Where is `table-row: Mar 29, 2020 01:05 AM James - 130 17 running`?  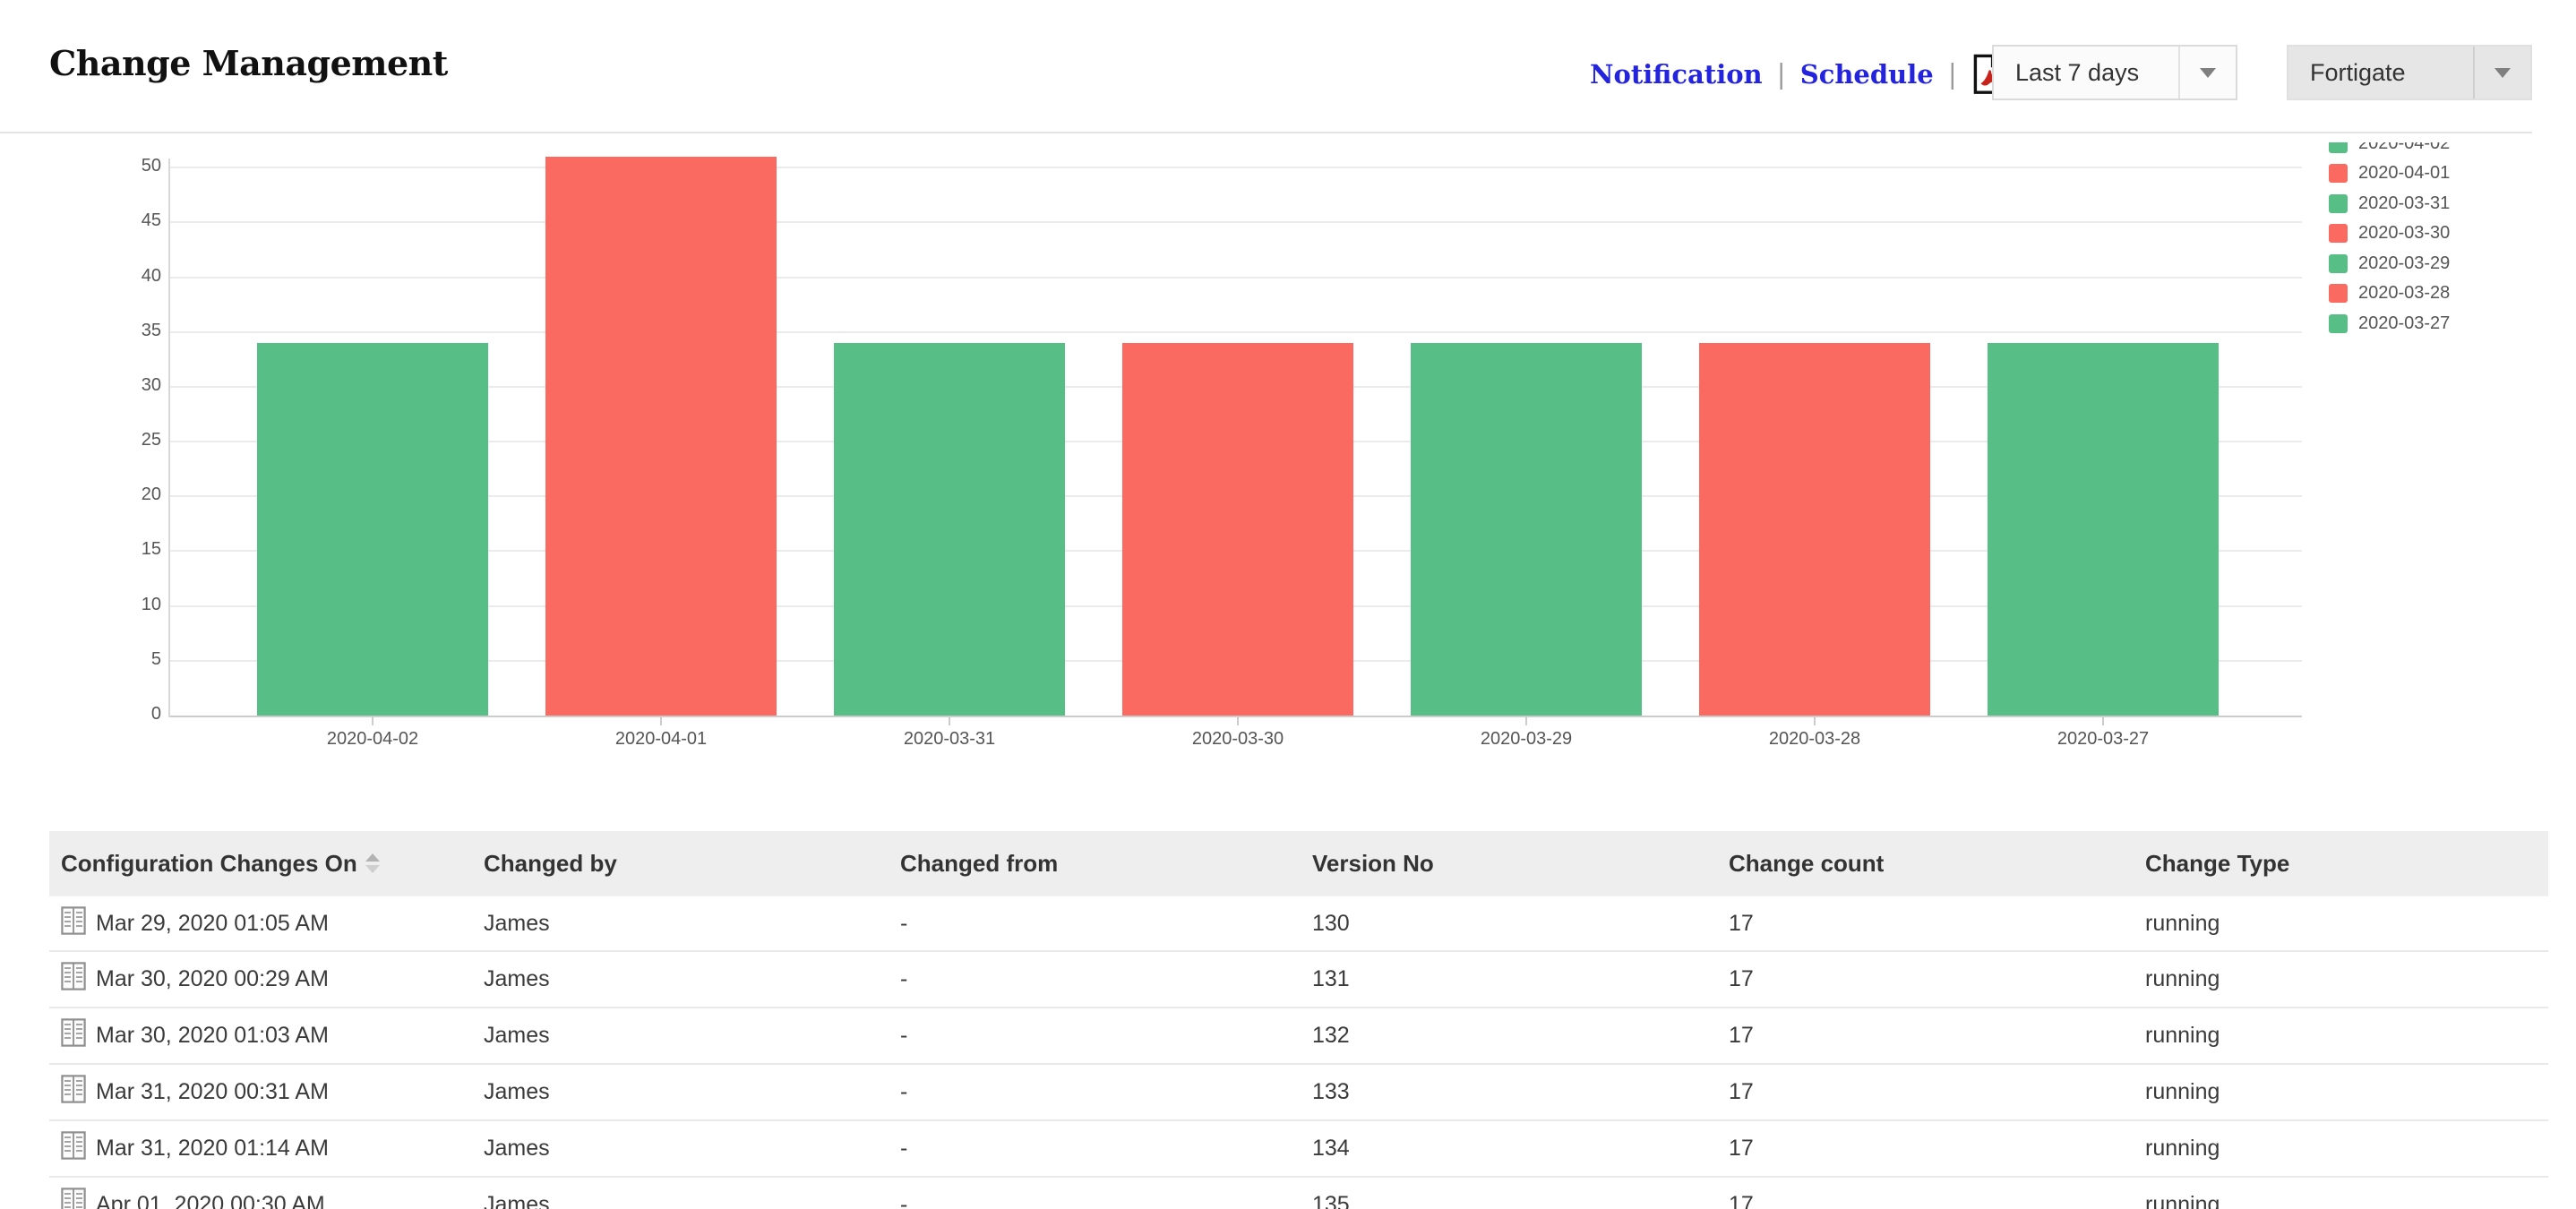 table-row: Mar 29, 2020 01:05 AM James - 130 17 running is located at coordinates (1298, 924).